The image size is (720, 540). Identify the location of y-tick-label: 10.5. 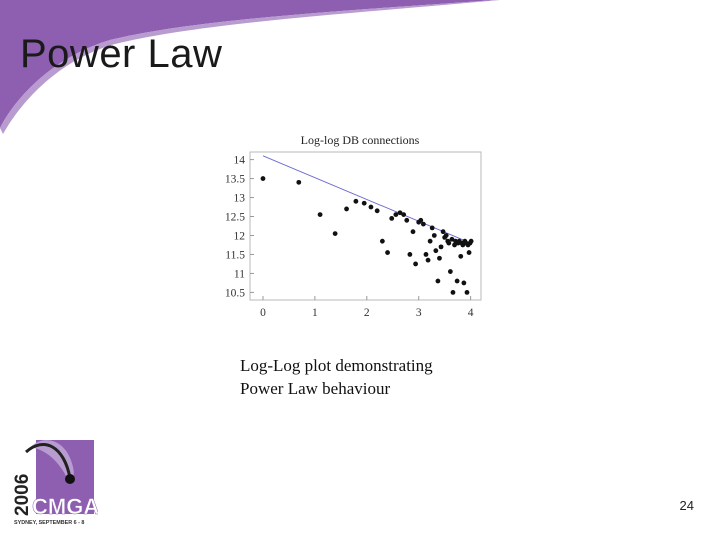
(235, 293).